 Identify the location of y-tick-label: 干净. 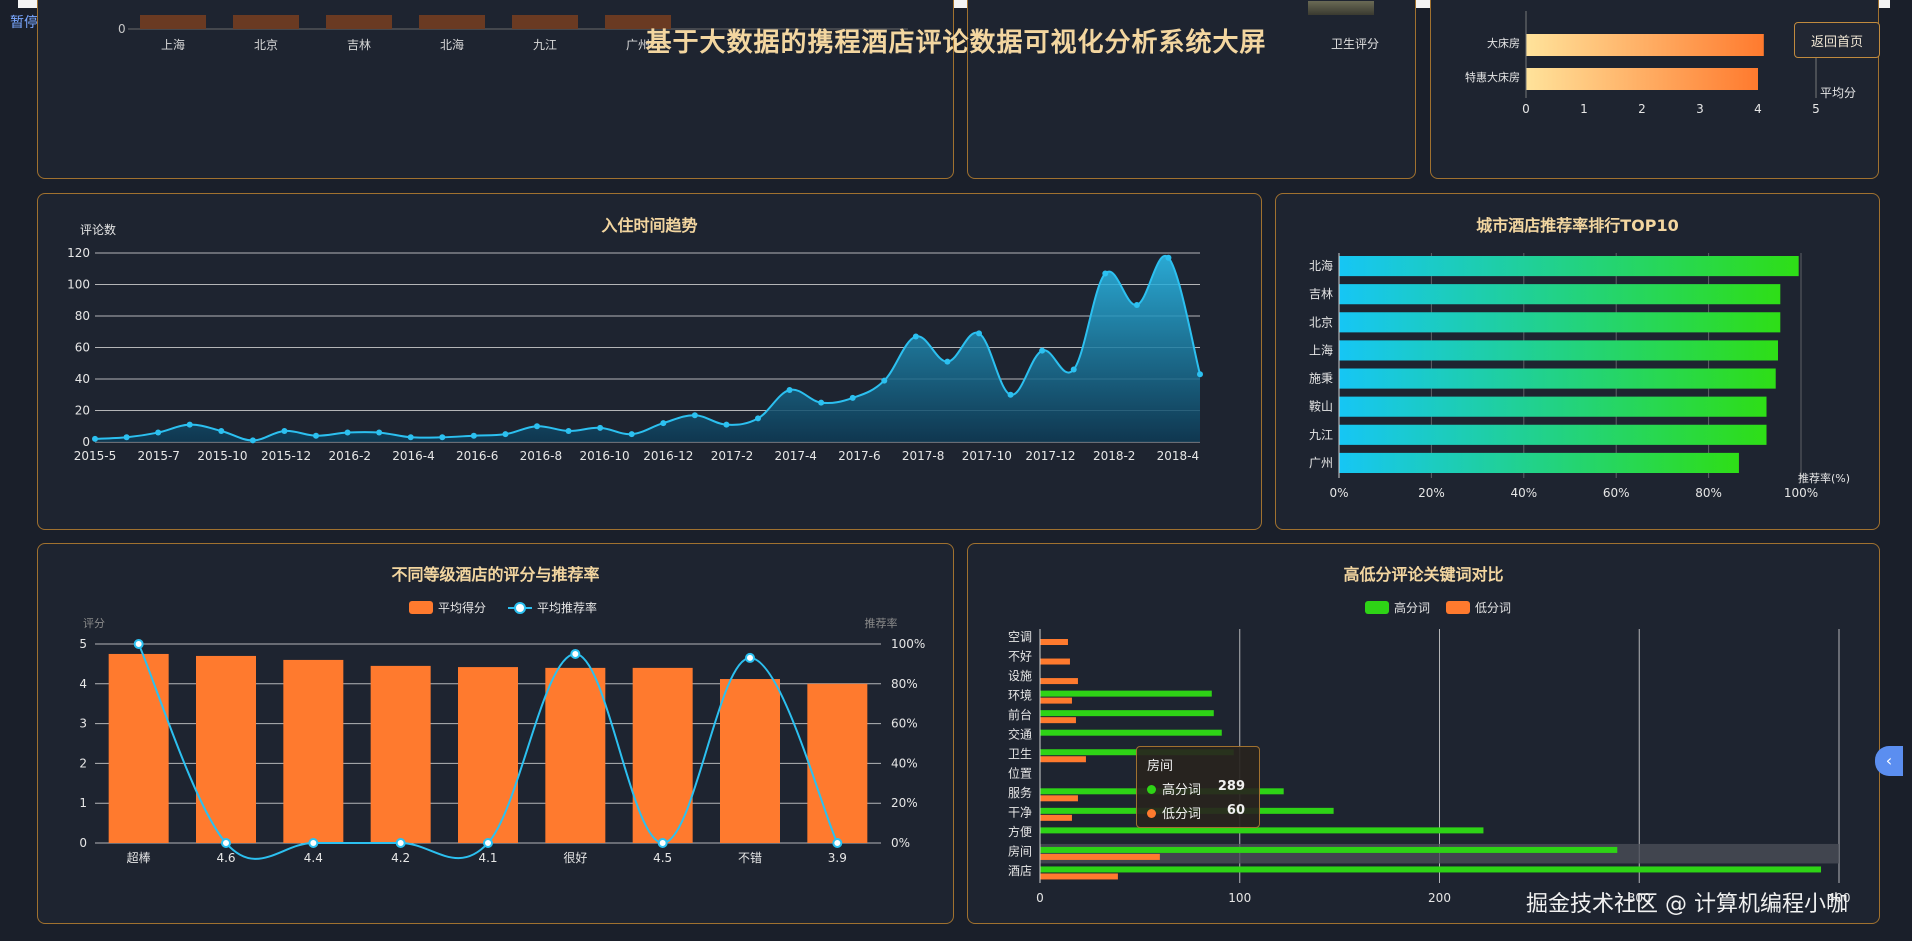
(1020, 813).